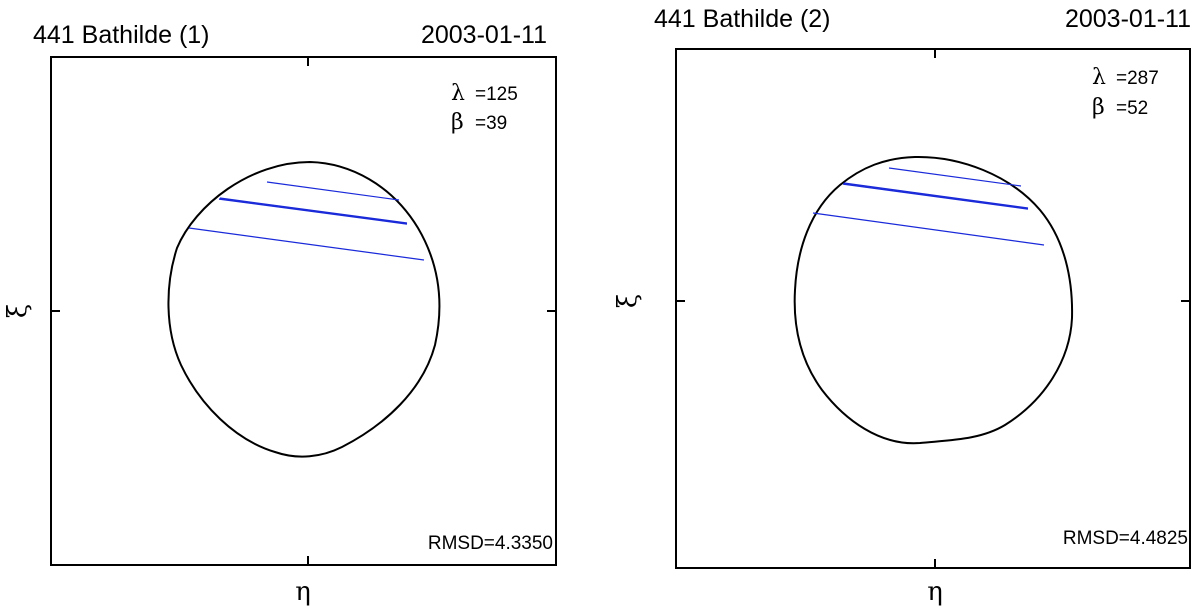  I want to click on panel-2-asteroid-outline, so click(933, 300).